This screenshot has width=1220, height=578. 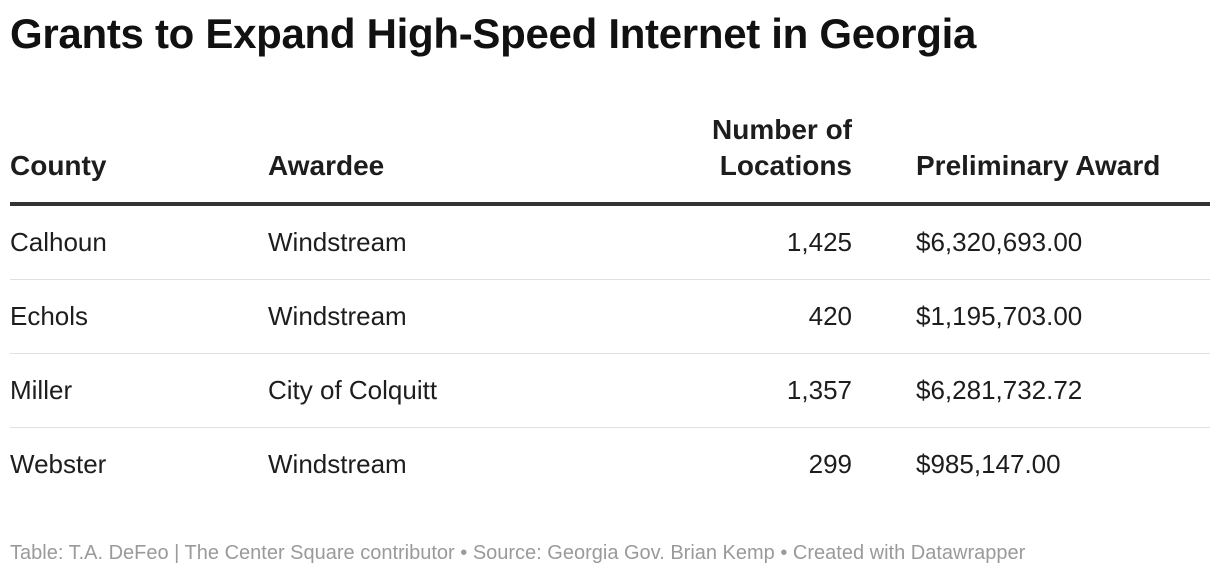 What do you see at coordinates (830, 464) in the screenshot?
I see `cell-number-of-locations: 299` at bounding box center [830, 464].